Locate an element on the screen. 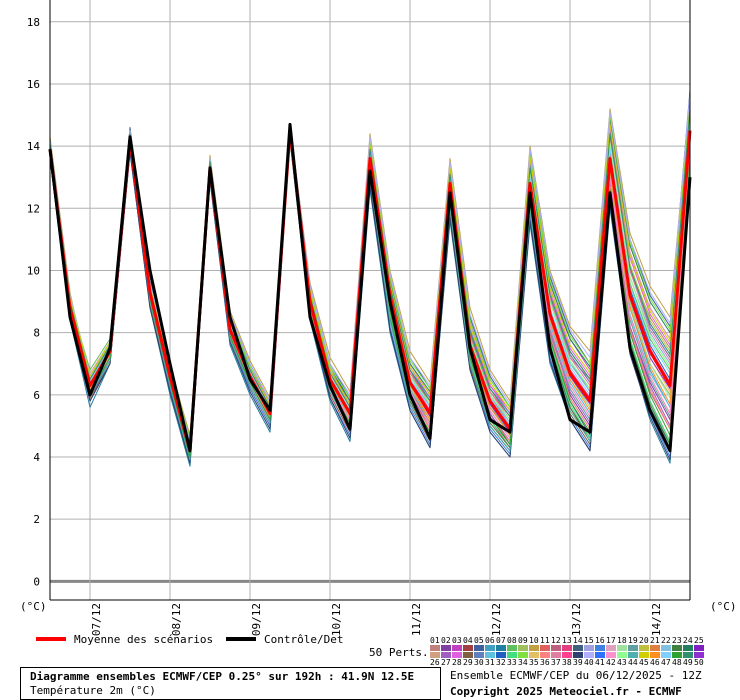 This screenshot has width=740, height=700. y-tick-label: 16 is located at coordinates (33, 84).